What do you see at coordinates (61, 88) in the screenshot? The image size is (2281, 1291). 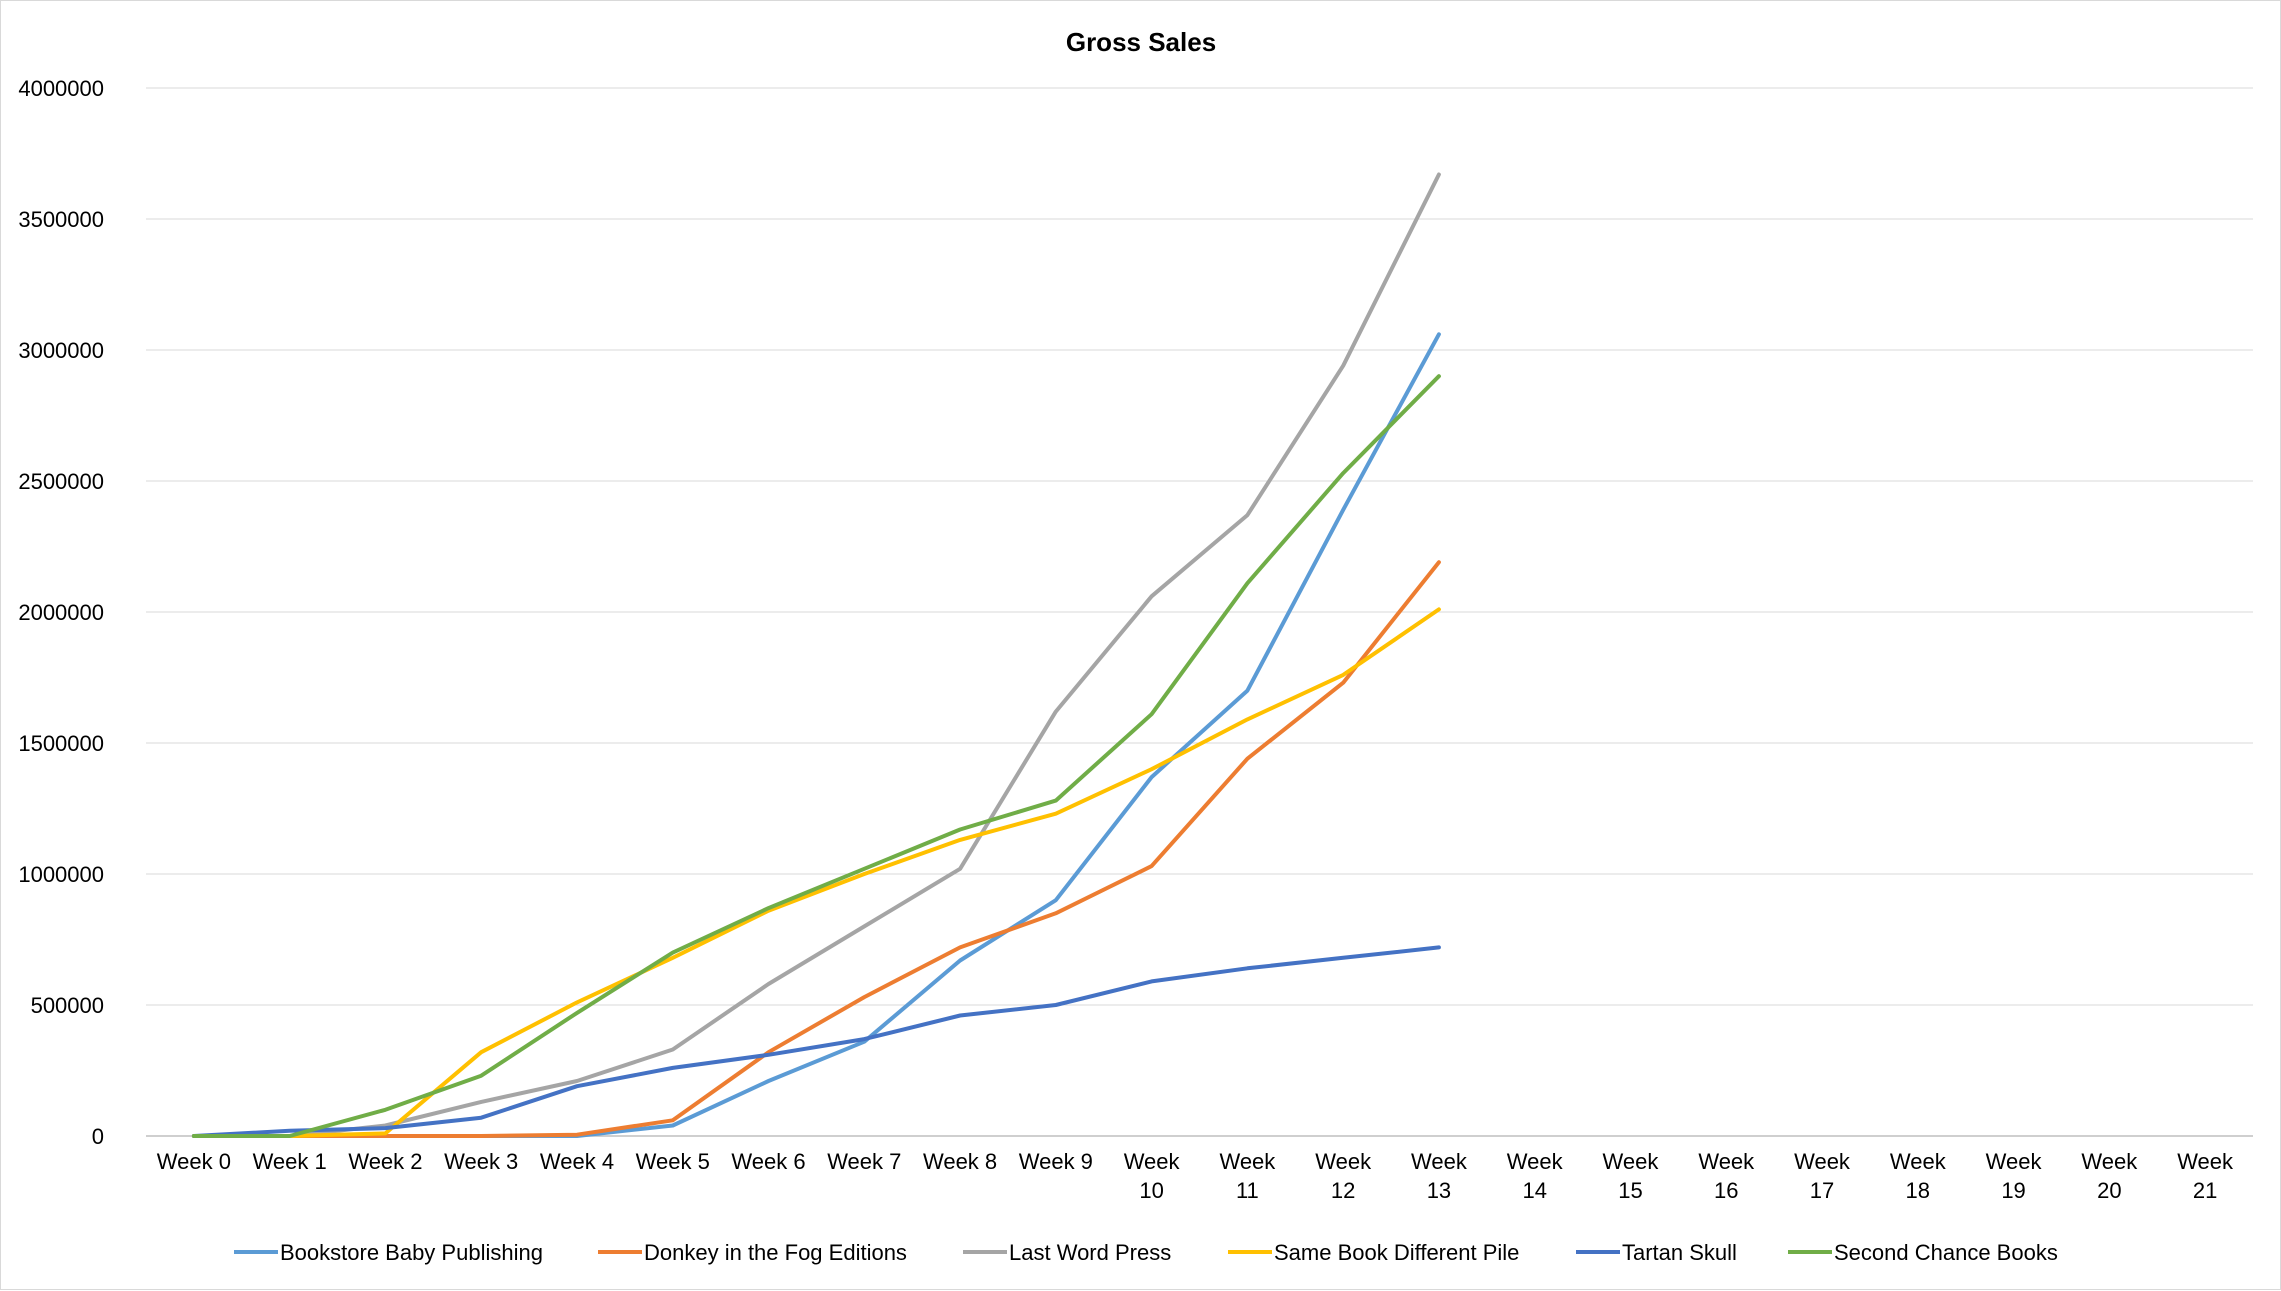 I see `y-tick-label: 4000000` at bounding box center [61, 88].